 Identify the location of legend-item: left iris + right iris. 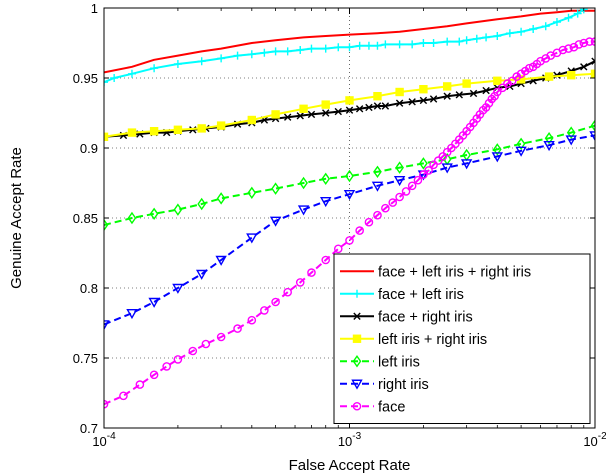
(413, 340).